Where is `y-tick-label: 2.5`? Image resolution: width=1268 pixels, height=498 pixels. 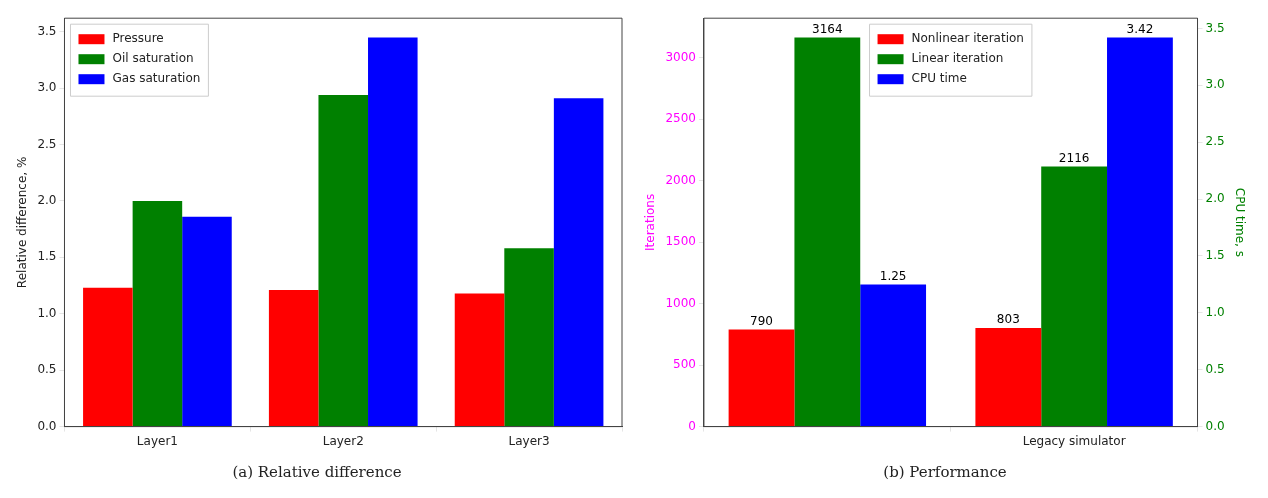
y-tick-label: 2.5 is located at coordinates (47, 143).